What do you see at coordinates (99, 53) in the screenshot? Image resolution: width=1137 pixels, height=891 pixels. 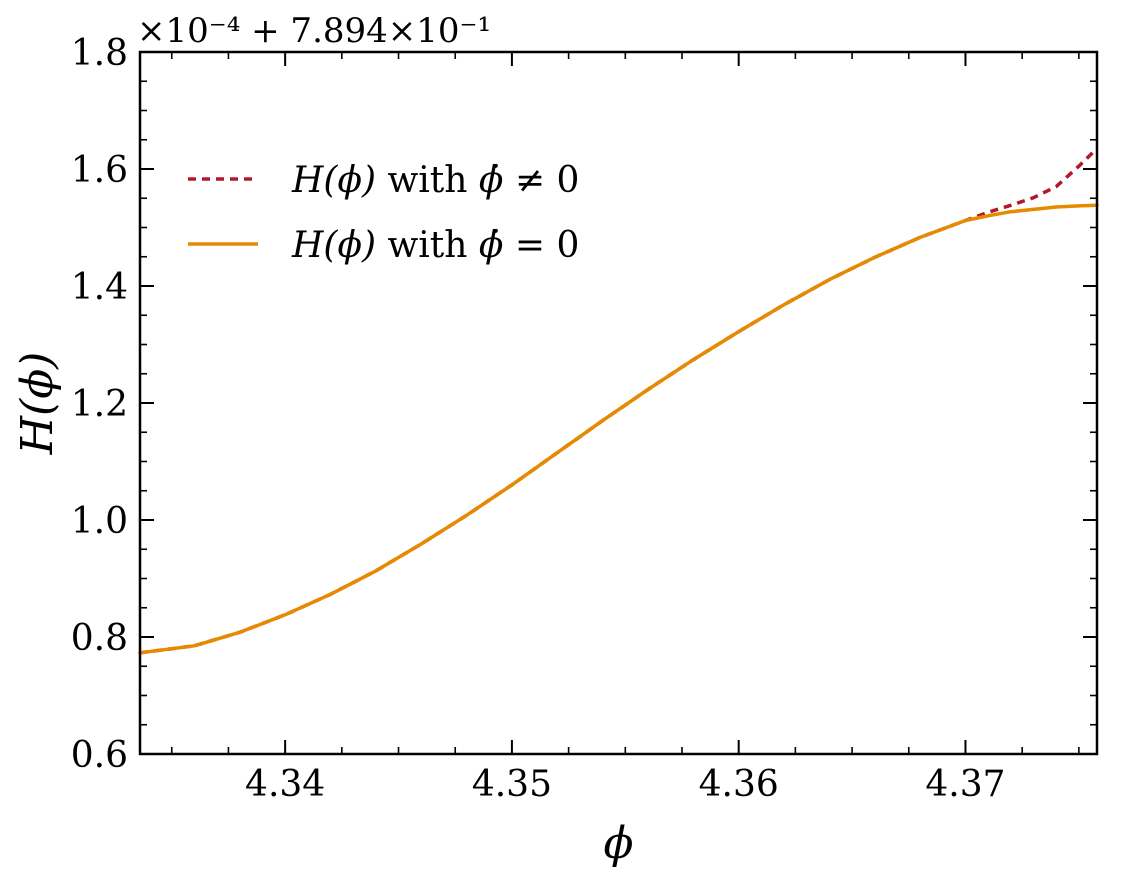 I see `y-tick-label: 1.8` at bounding box center [99, 53].